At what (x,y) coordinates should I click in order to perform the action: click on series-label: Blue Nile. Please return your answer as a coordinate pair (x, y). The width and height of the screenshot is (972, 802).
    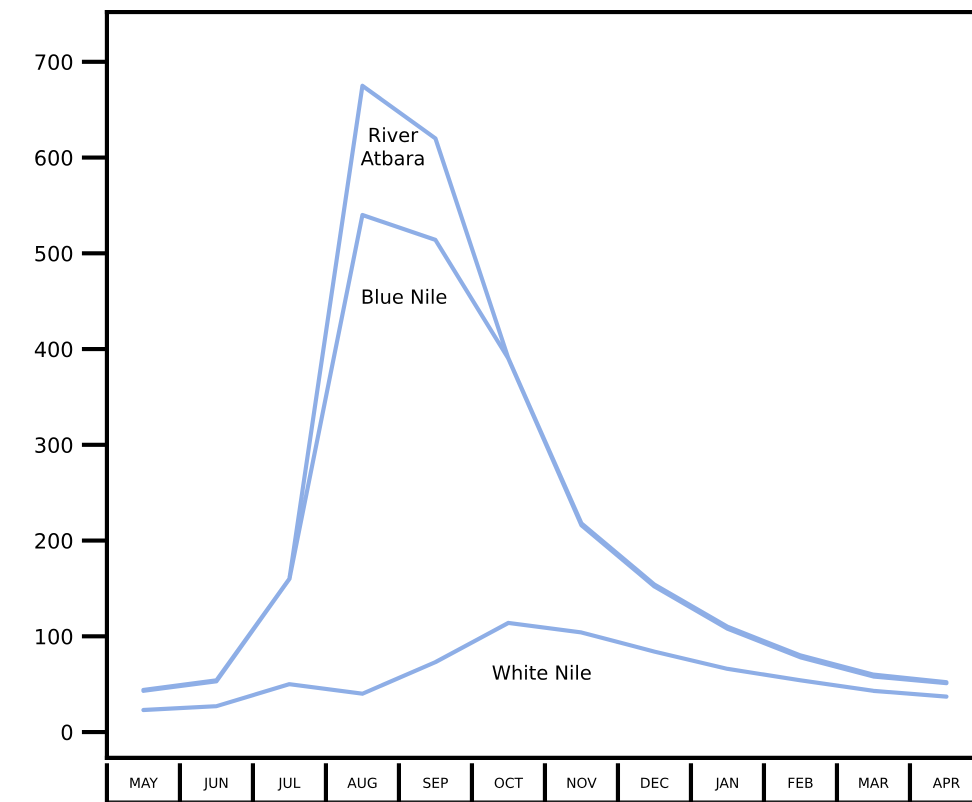
    Looking at the image, I should click on (404, 296).